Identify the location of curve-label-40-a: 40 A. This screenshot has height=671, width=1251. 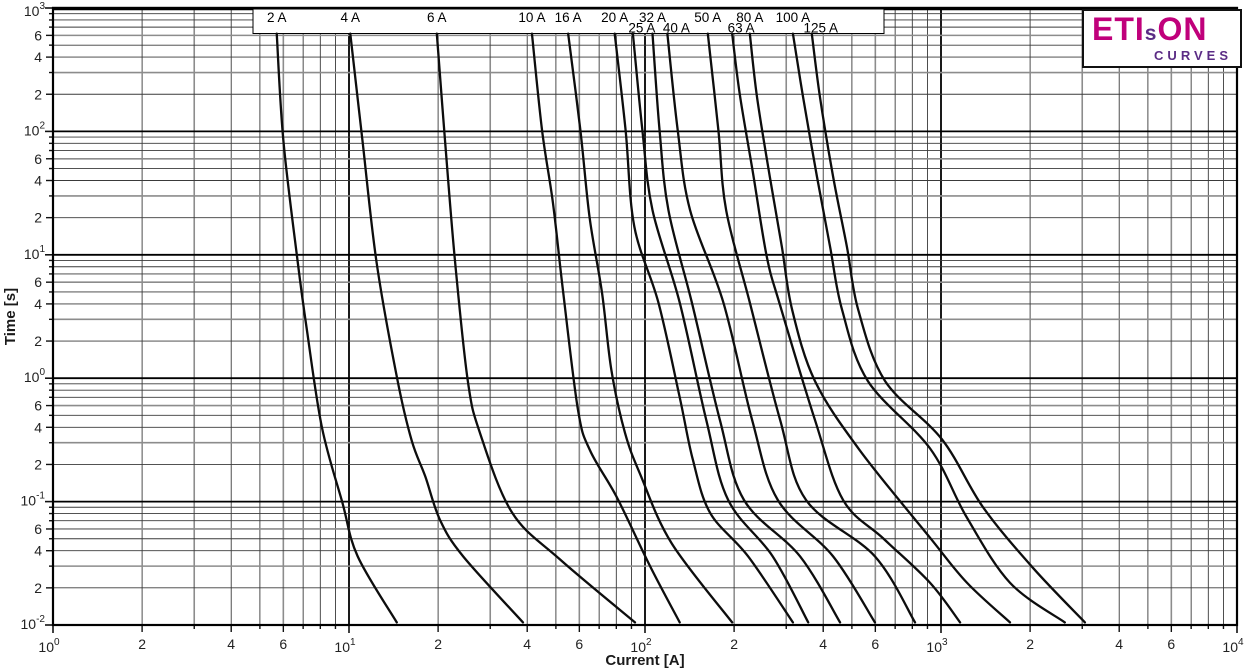
(676, 28).